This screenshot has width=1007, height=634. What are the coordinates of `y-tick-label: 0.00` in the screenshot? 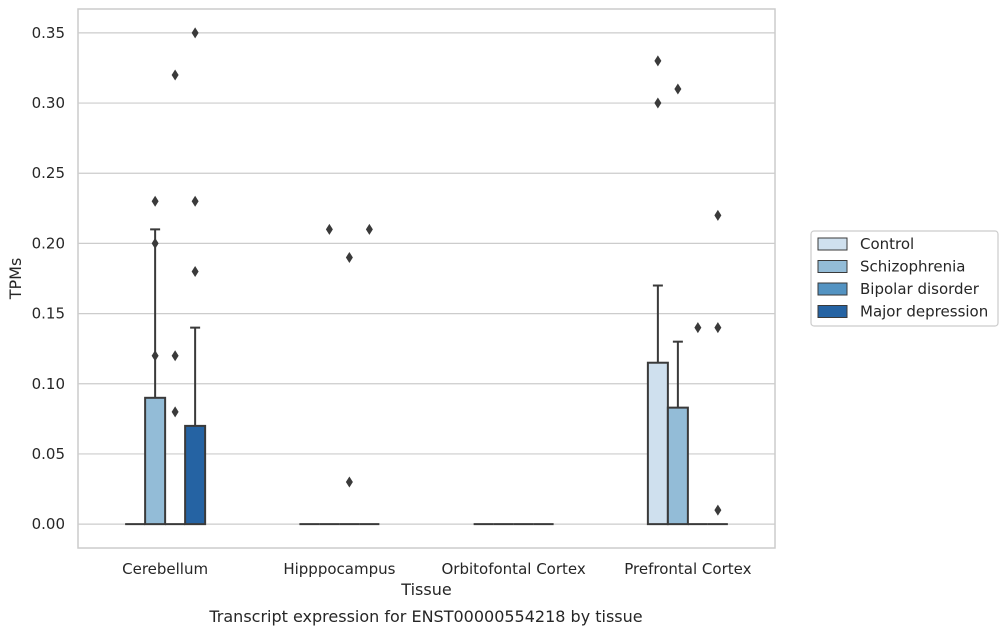 It's located at (48, 524).